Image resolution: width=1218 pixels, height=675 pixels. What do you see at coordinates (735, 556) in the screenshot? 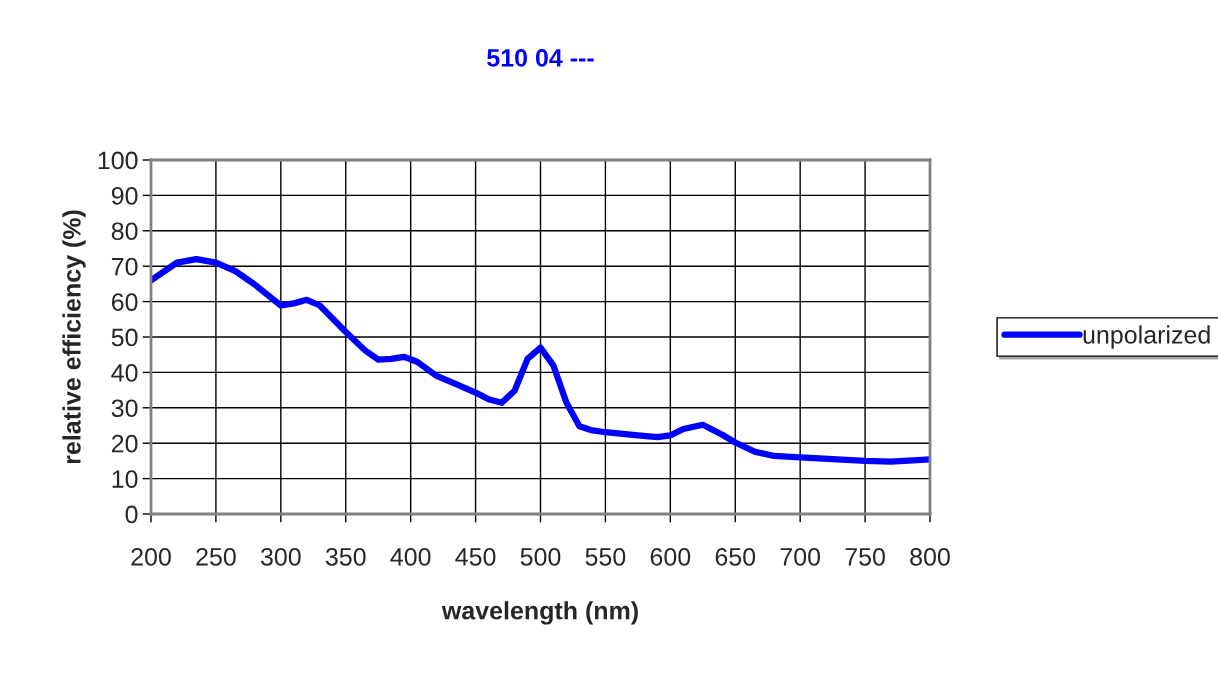
I see `x-tick-label: 650` at bounding box center [735, 556].